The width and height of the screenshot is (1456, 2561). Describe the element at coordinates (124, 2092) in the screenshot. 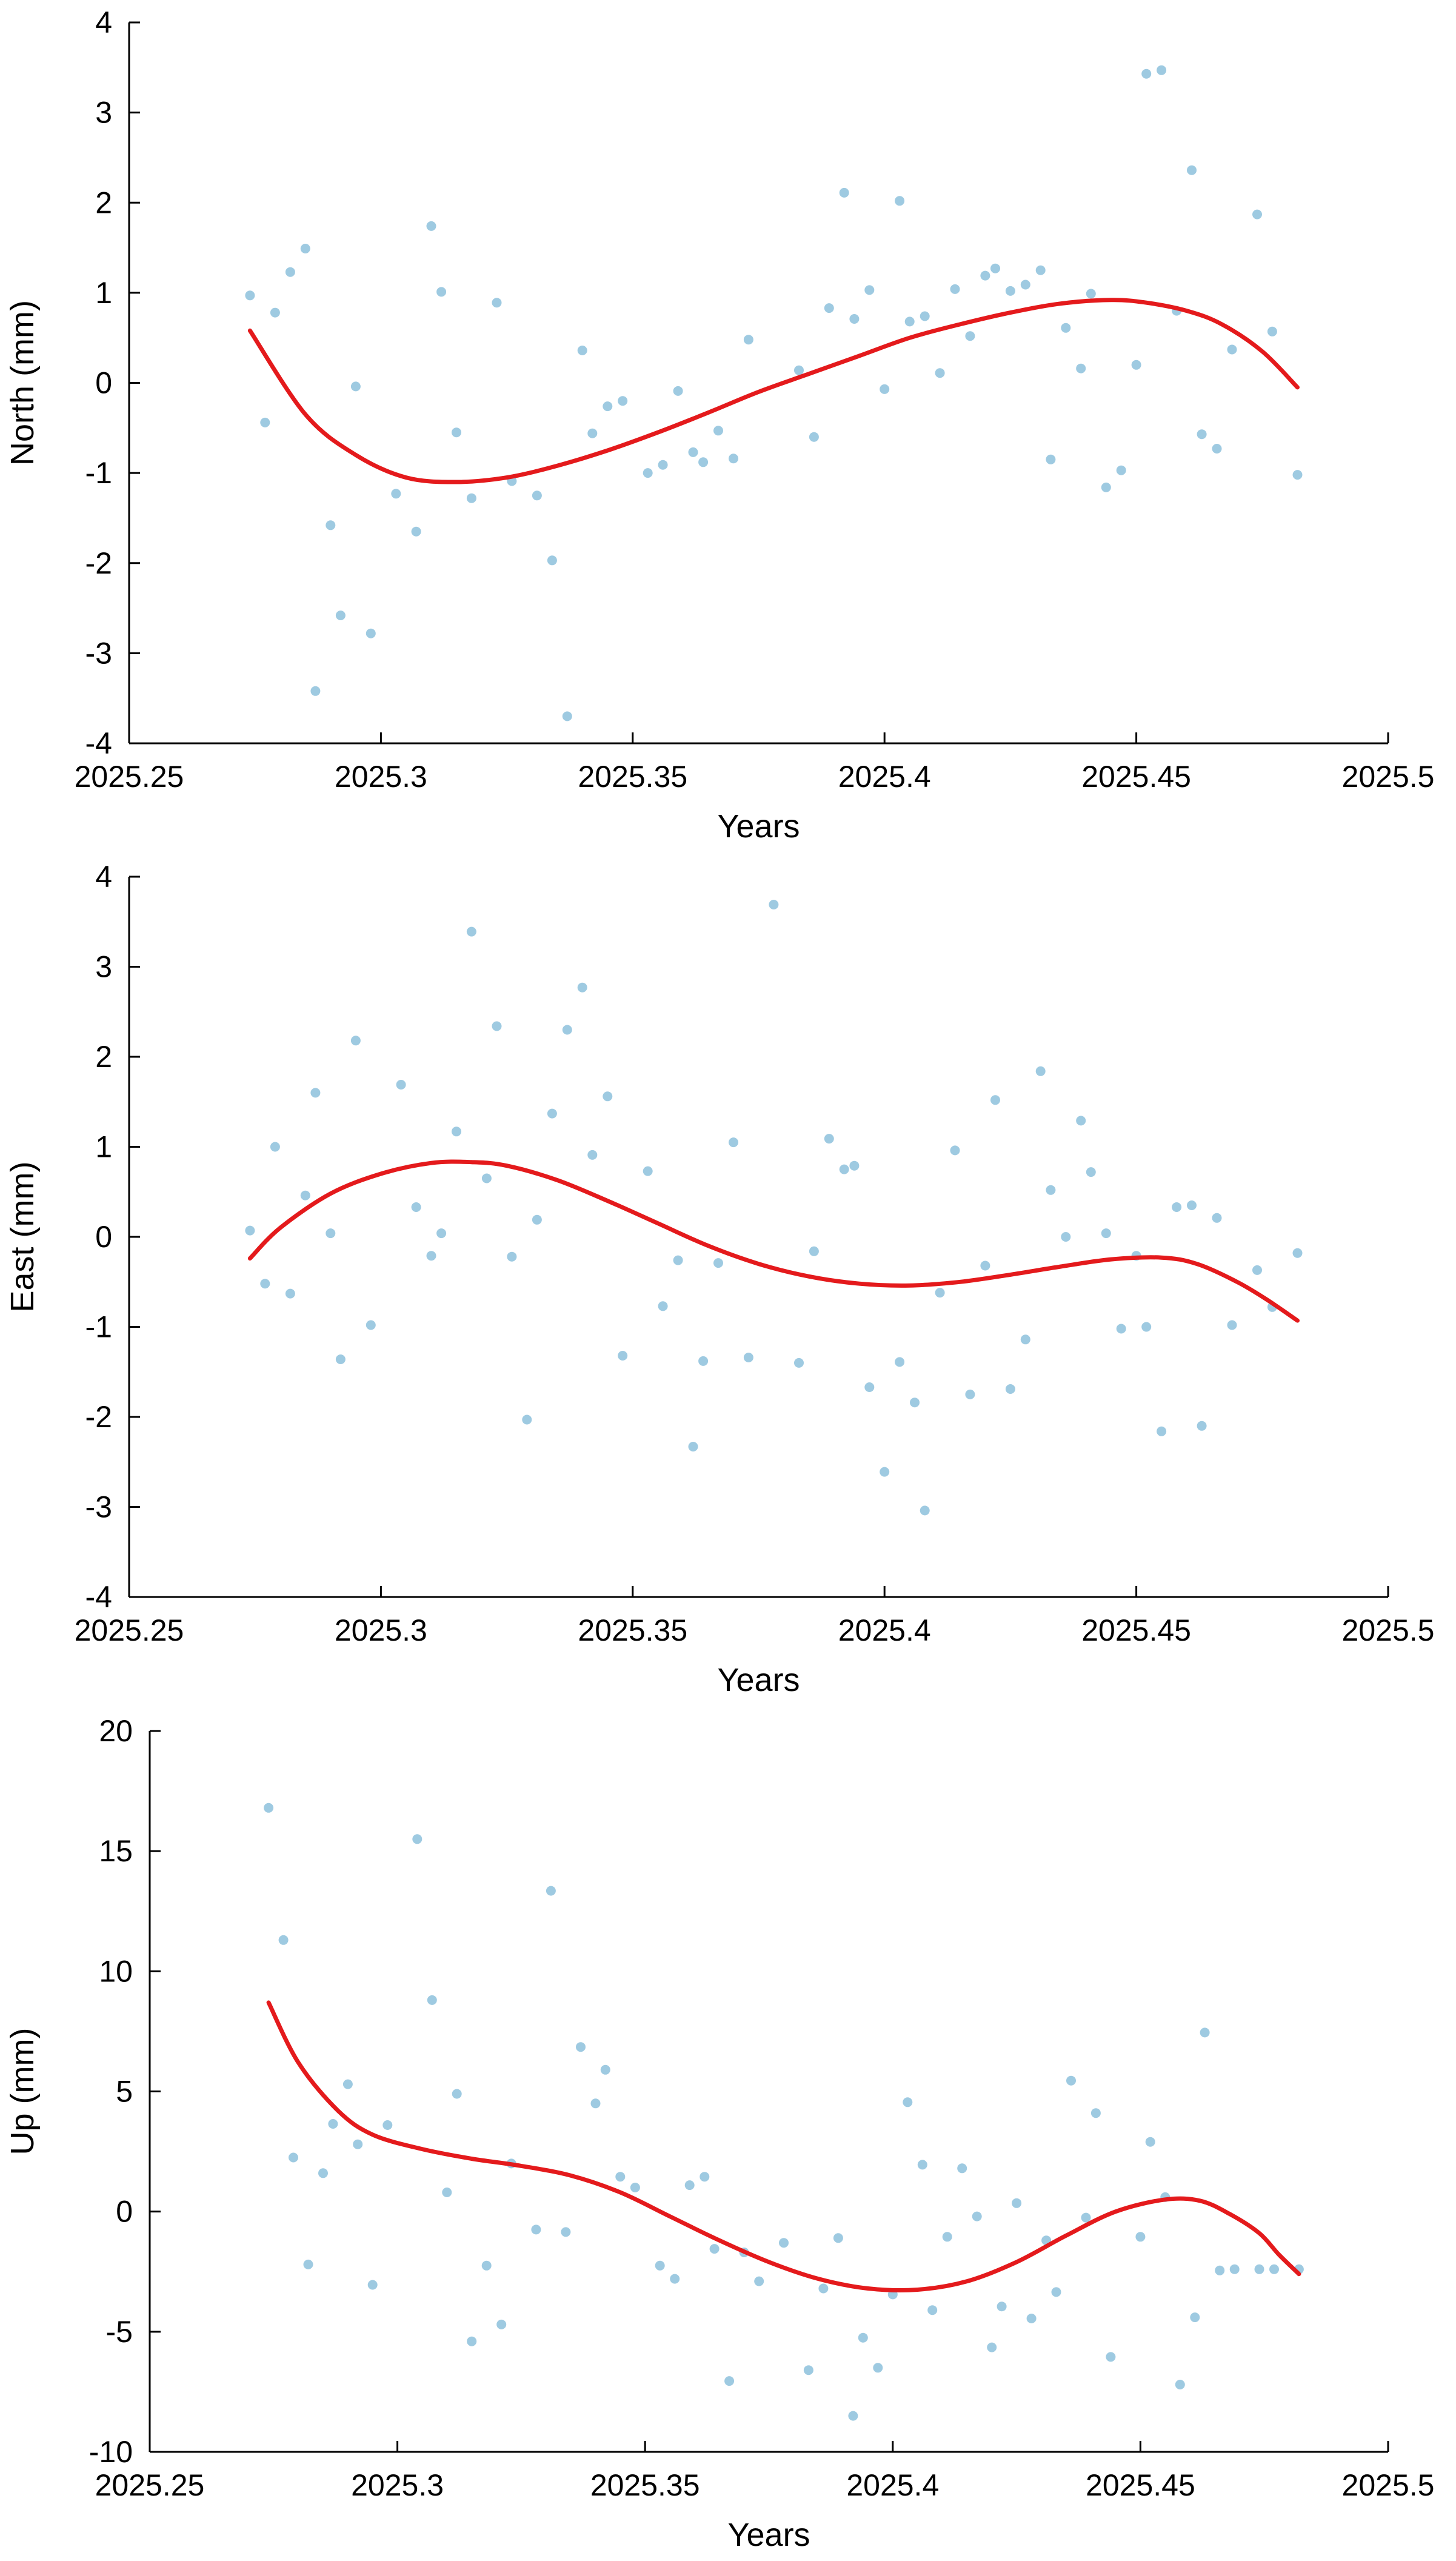

I see `y-tick-label: 5` at that location.